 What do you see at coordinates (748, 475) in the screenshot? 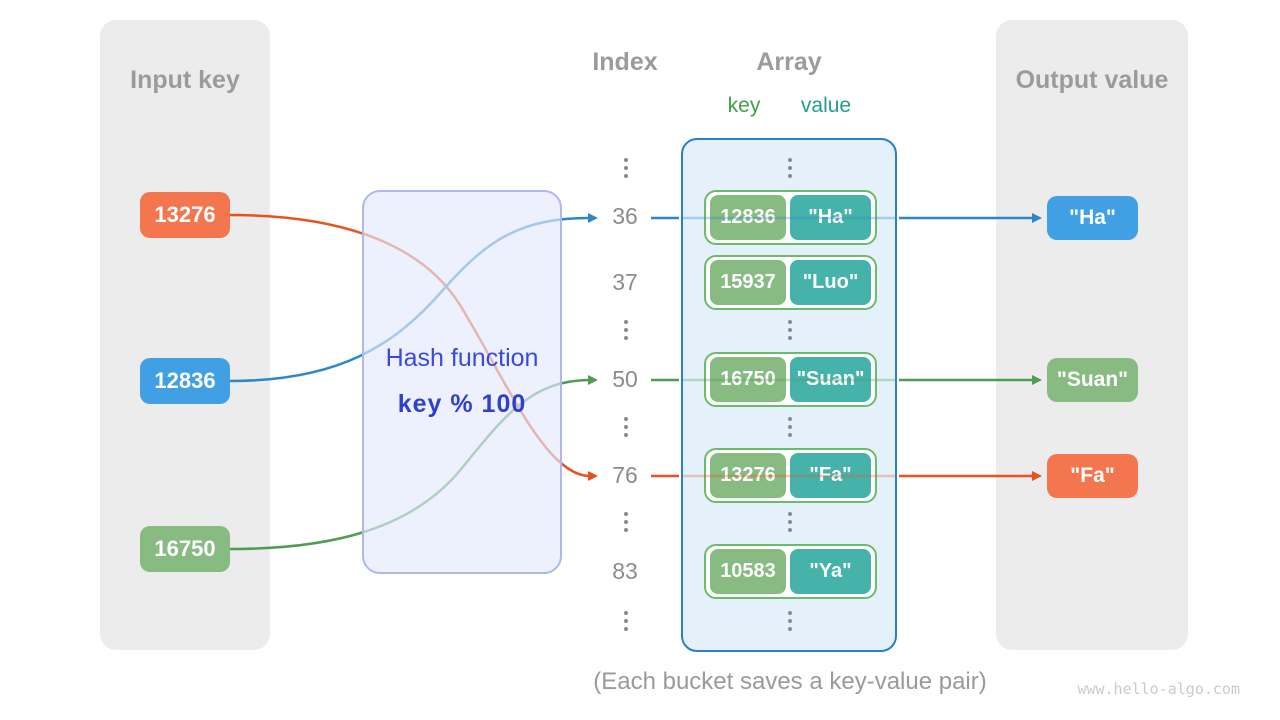
I see `bucket-key: 13276` at bounding box center [748, 475].